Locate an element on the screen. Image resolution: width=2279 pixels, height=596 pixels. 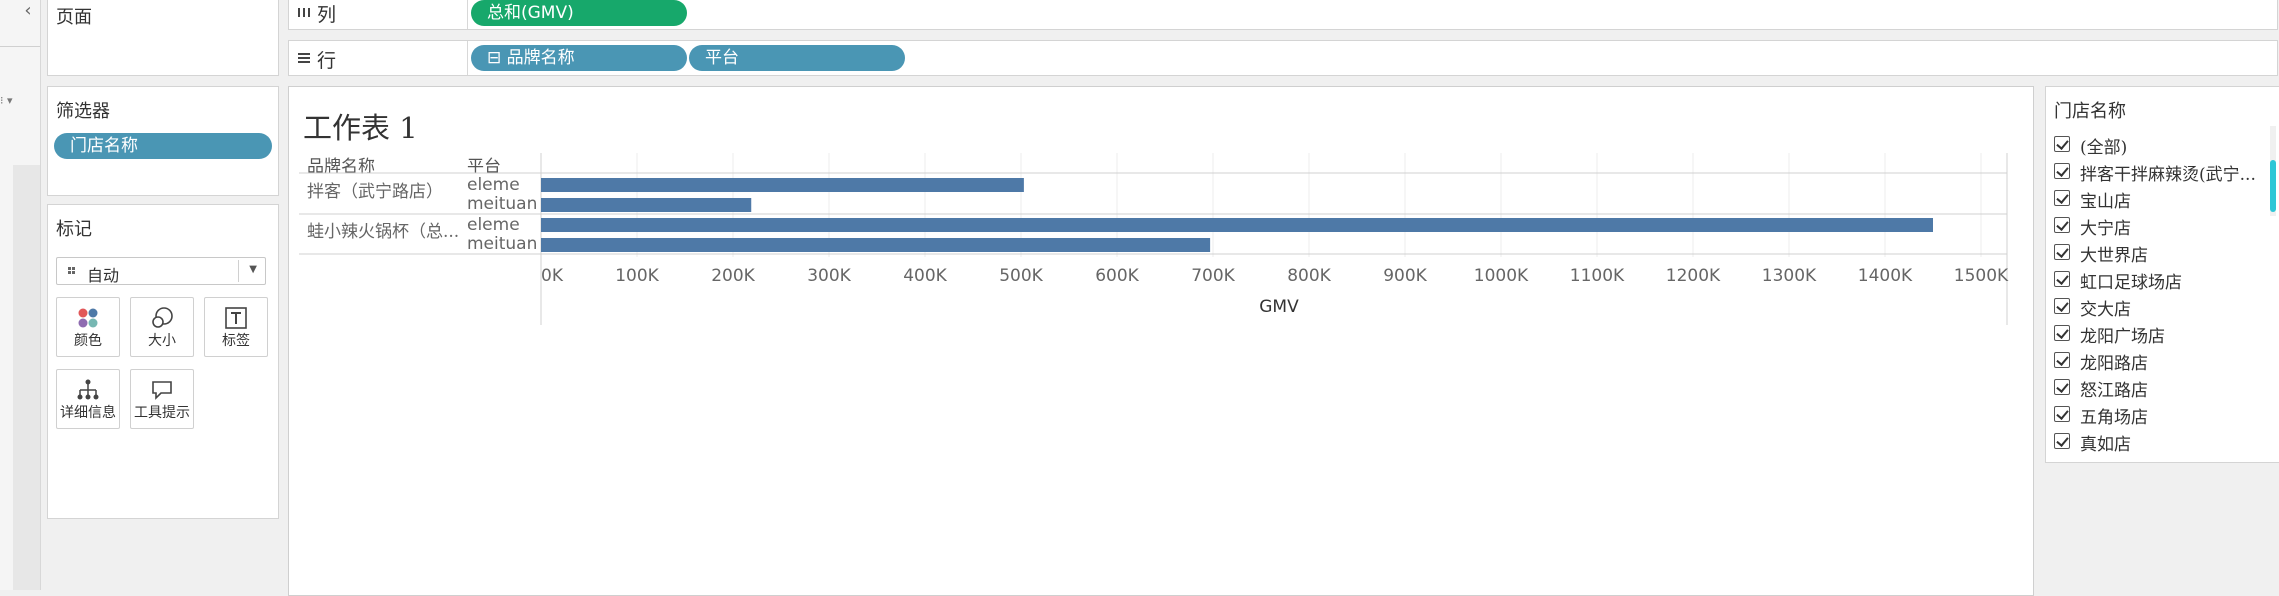
pill-platform: 平台 is located at coordinates (797, 58).